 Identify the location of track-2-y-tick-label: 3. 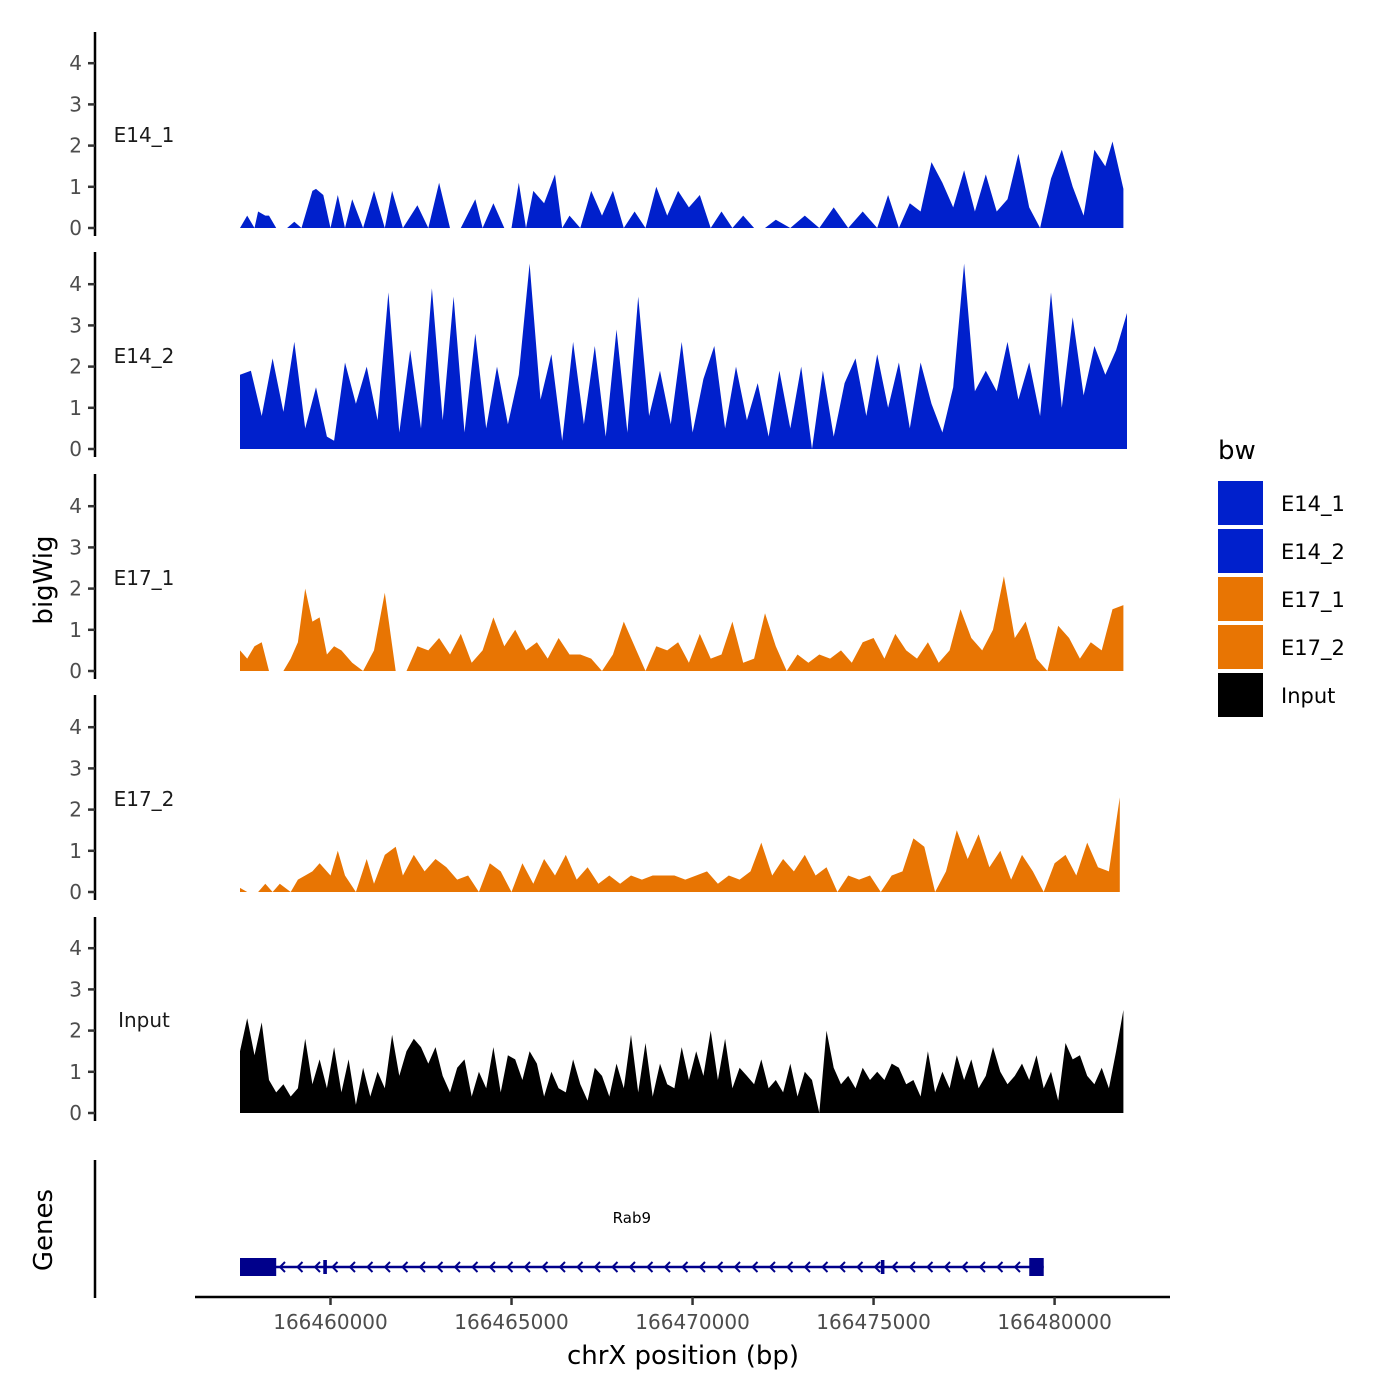
(75, 547).